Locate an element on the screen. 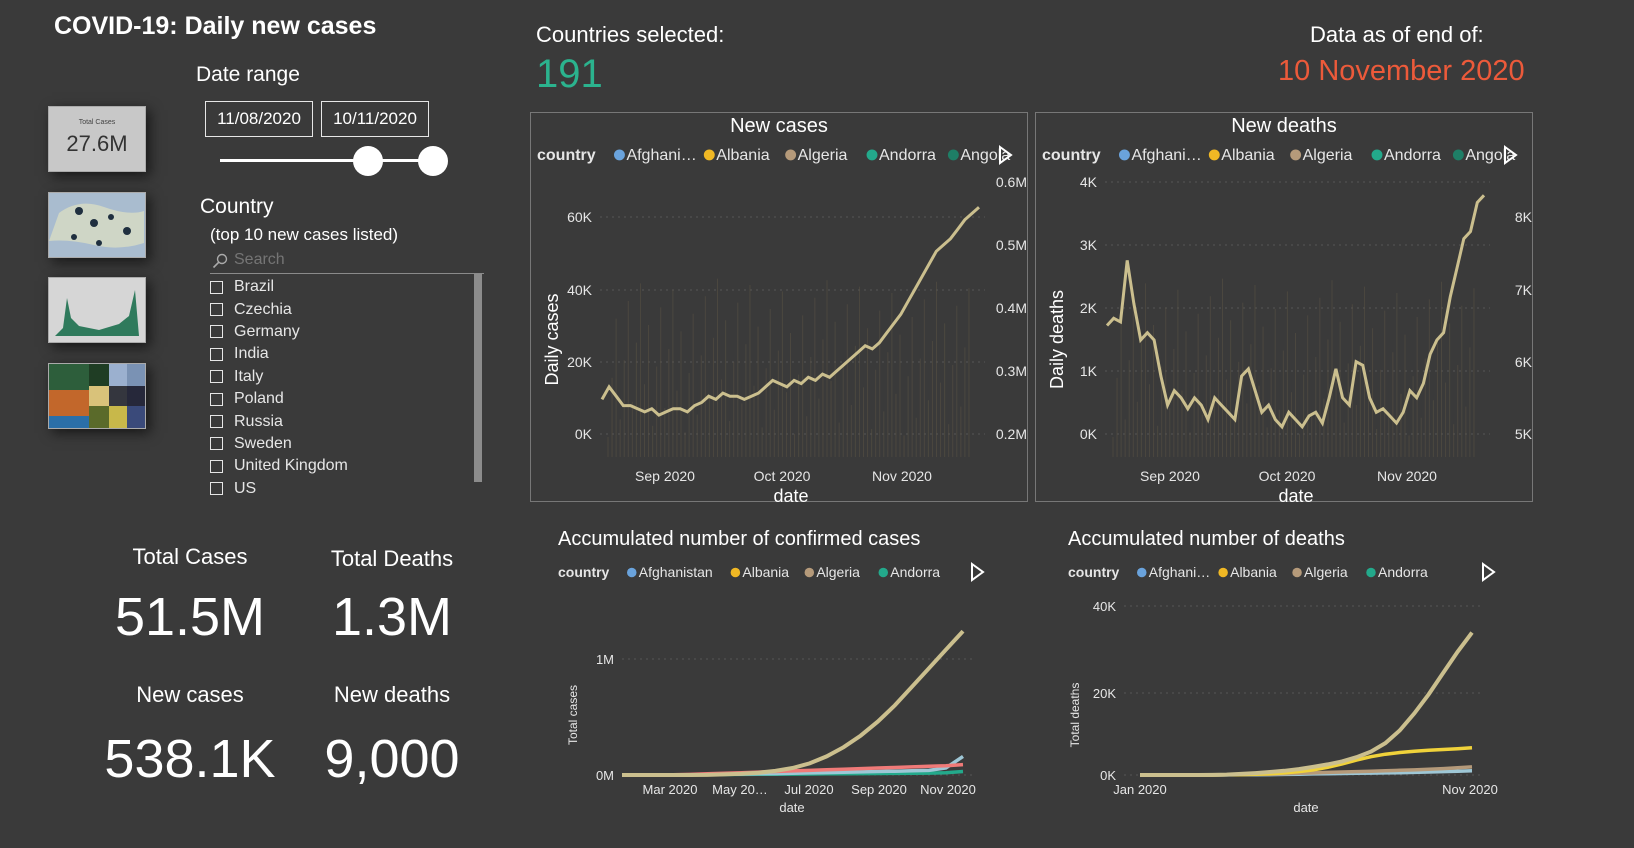 This screenshot has width=1634, height=848. area-chart-thumbnail-icon is located at coordinates (97, 310).